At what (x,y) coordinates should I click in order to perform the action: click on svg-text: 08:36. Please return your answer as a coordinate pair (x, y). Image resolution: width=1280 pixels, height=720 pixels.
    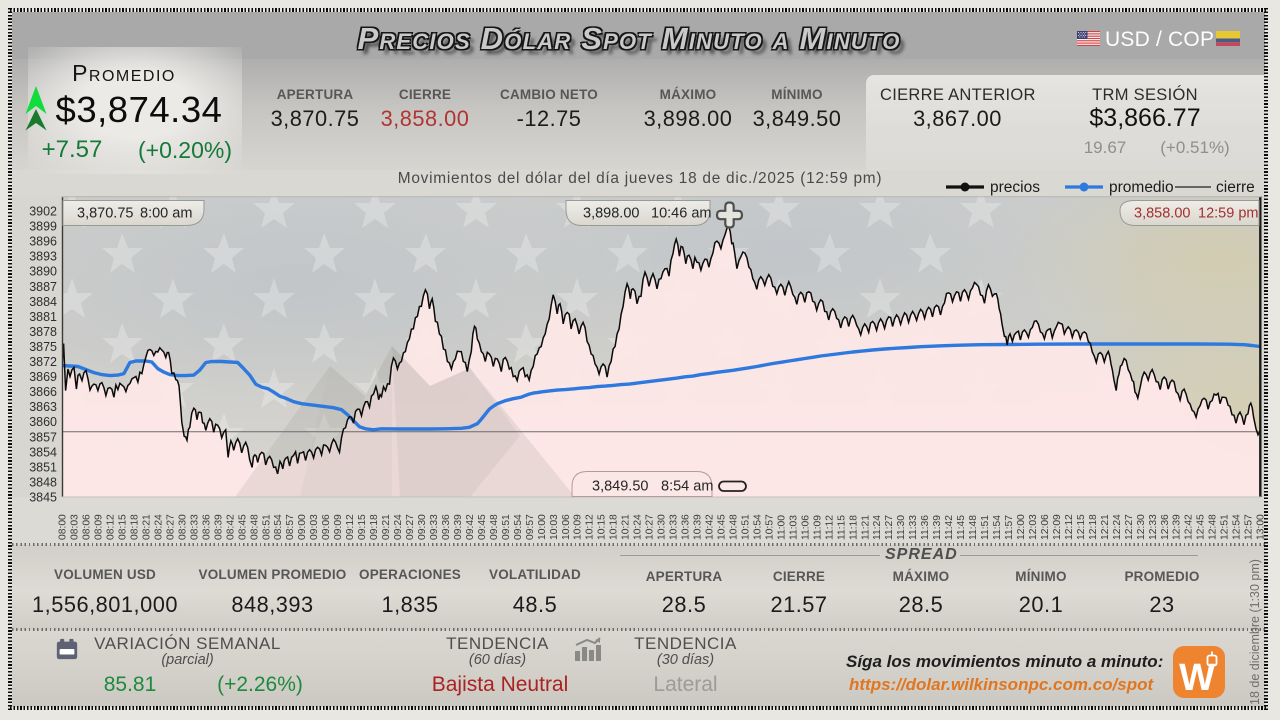
    Looking at the image, I should click on (206, 527).